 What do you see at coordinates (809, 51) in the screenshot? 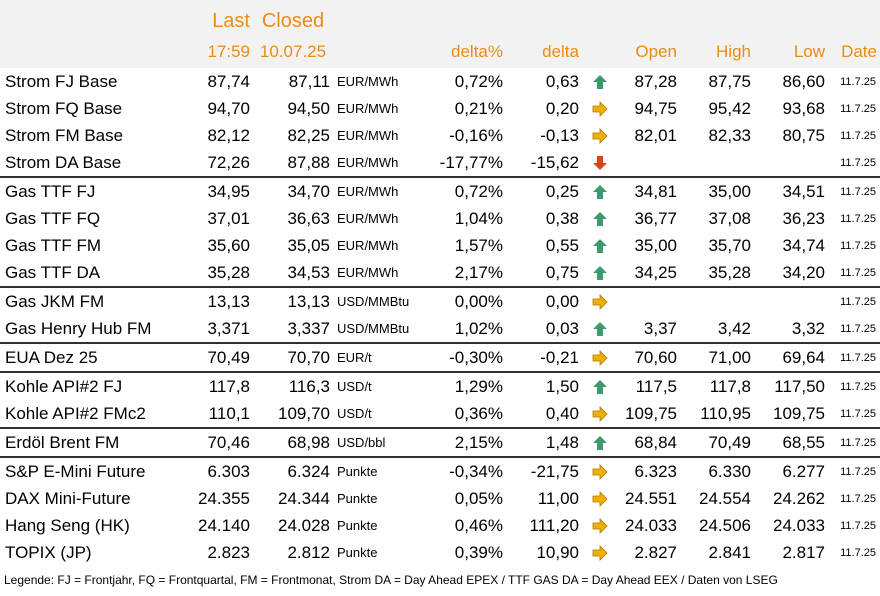
I see `header-low: Low` at bounding box center [809, 51].